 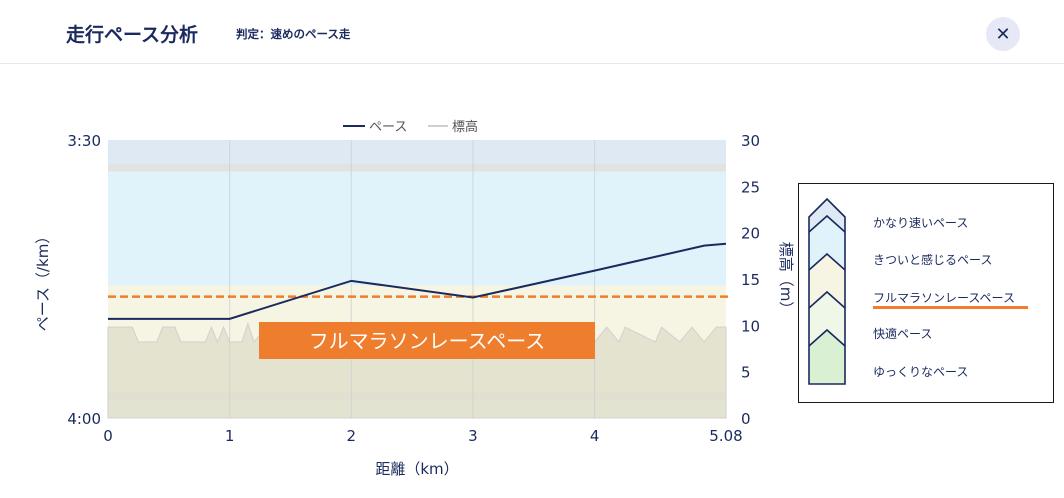 I want to click on x-tick-label: 5.08, so click(x=725, y=436).